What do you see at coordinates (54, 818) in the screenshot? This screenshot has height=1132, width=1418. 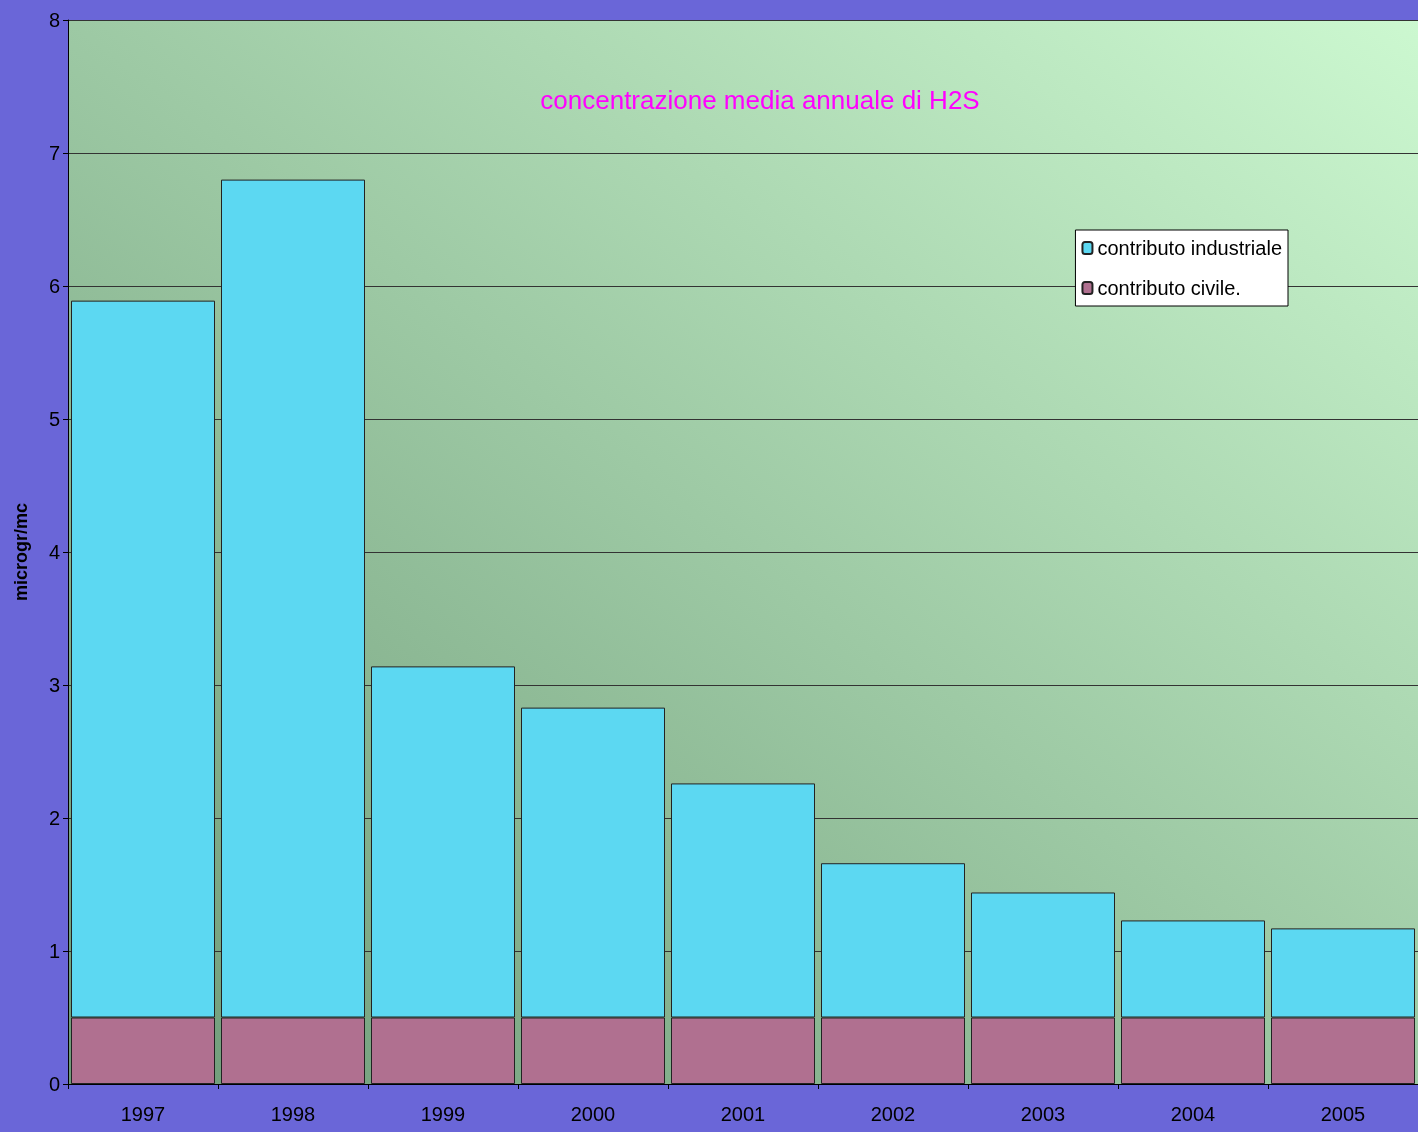 I see `y-tick-label: 2` at bounding box center [54, 818].